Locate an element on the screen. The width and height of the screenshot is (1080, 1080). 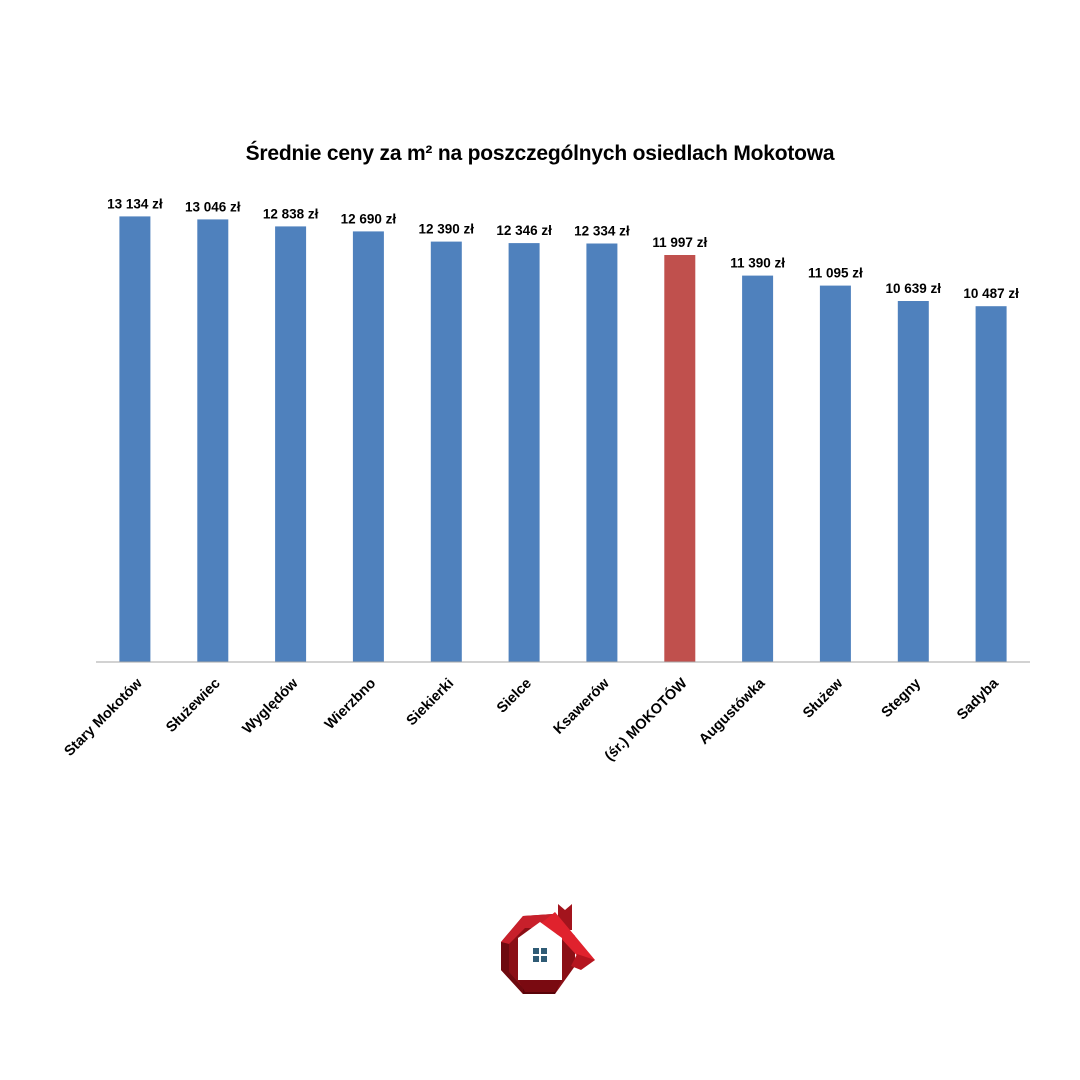
value-label-8: 11 390 zł is located at coordinates (757, 263).